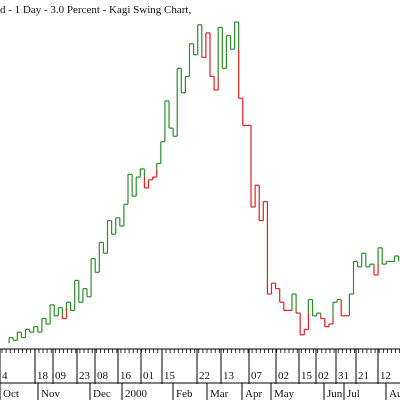  What do you see at coordinates (229, 376) in the screenshot?
I see `day-tick-label: 13` at bounding box center [229, 376].